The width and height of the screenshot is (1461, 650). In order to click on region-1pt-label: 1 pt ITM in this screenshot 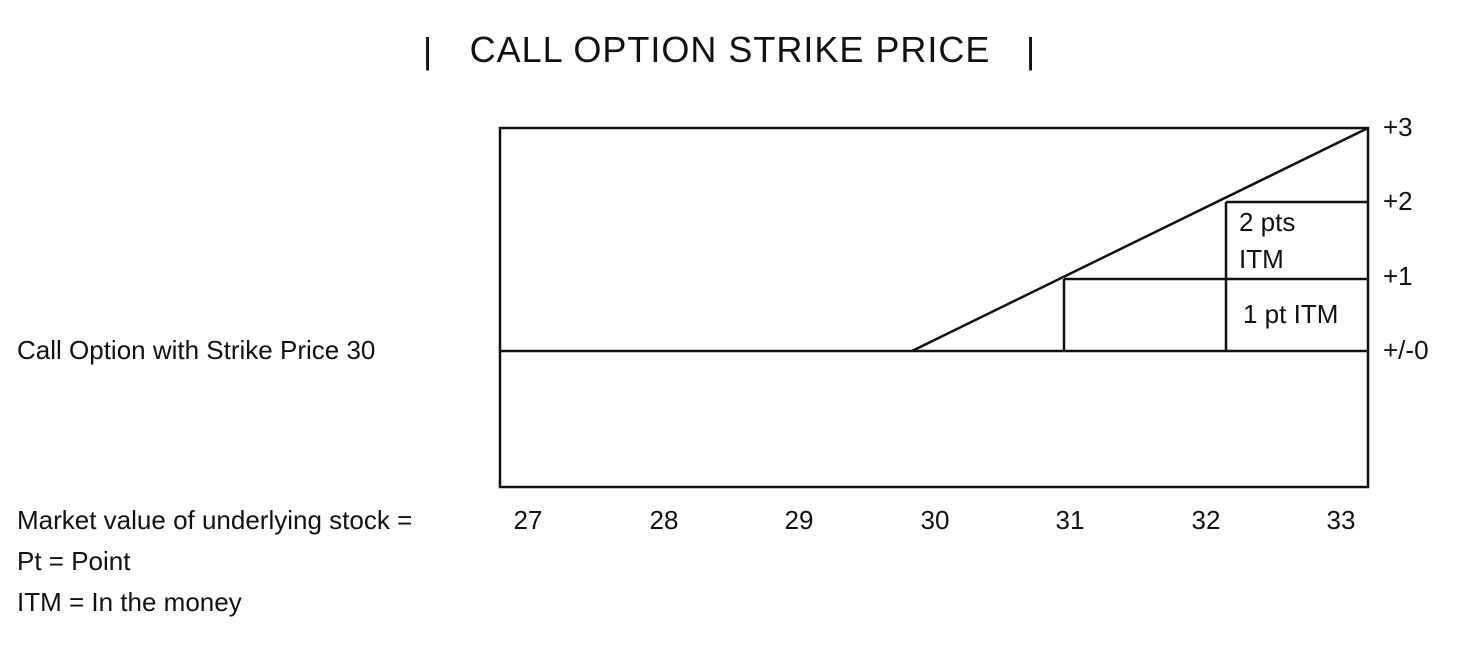, I will do `click(1290, 314)`.